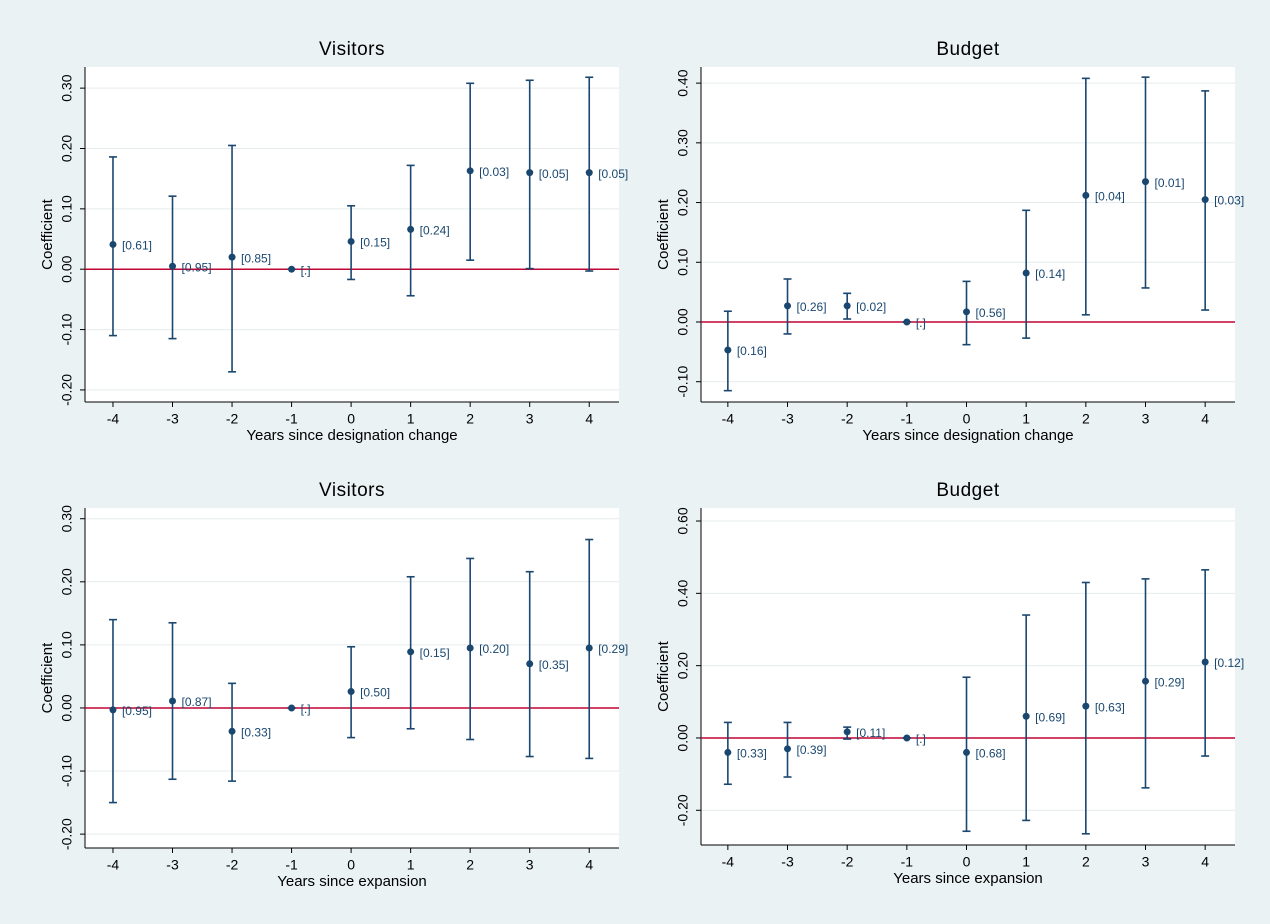  Describe the element at coordinates (812, 750) in the screenshot. I see `point-label: [0.39]` at that location.